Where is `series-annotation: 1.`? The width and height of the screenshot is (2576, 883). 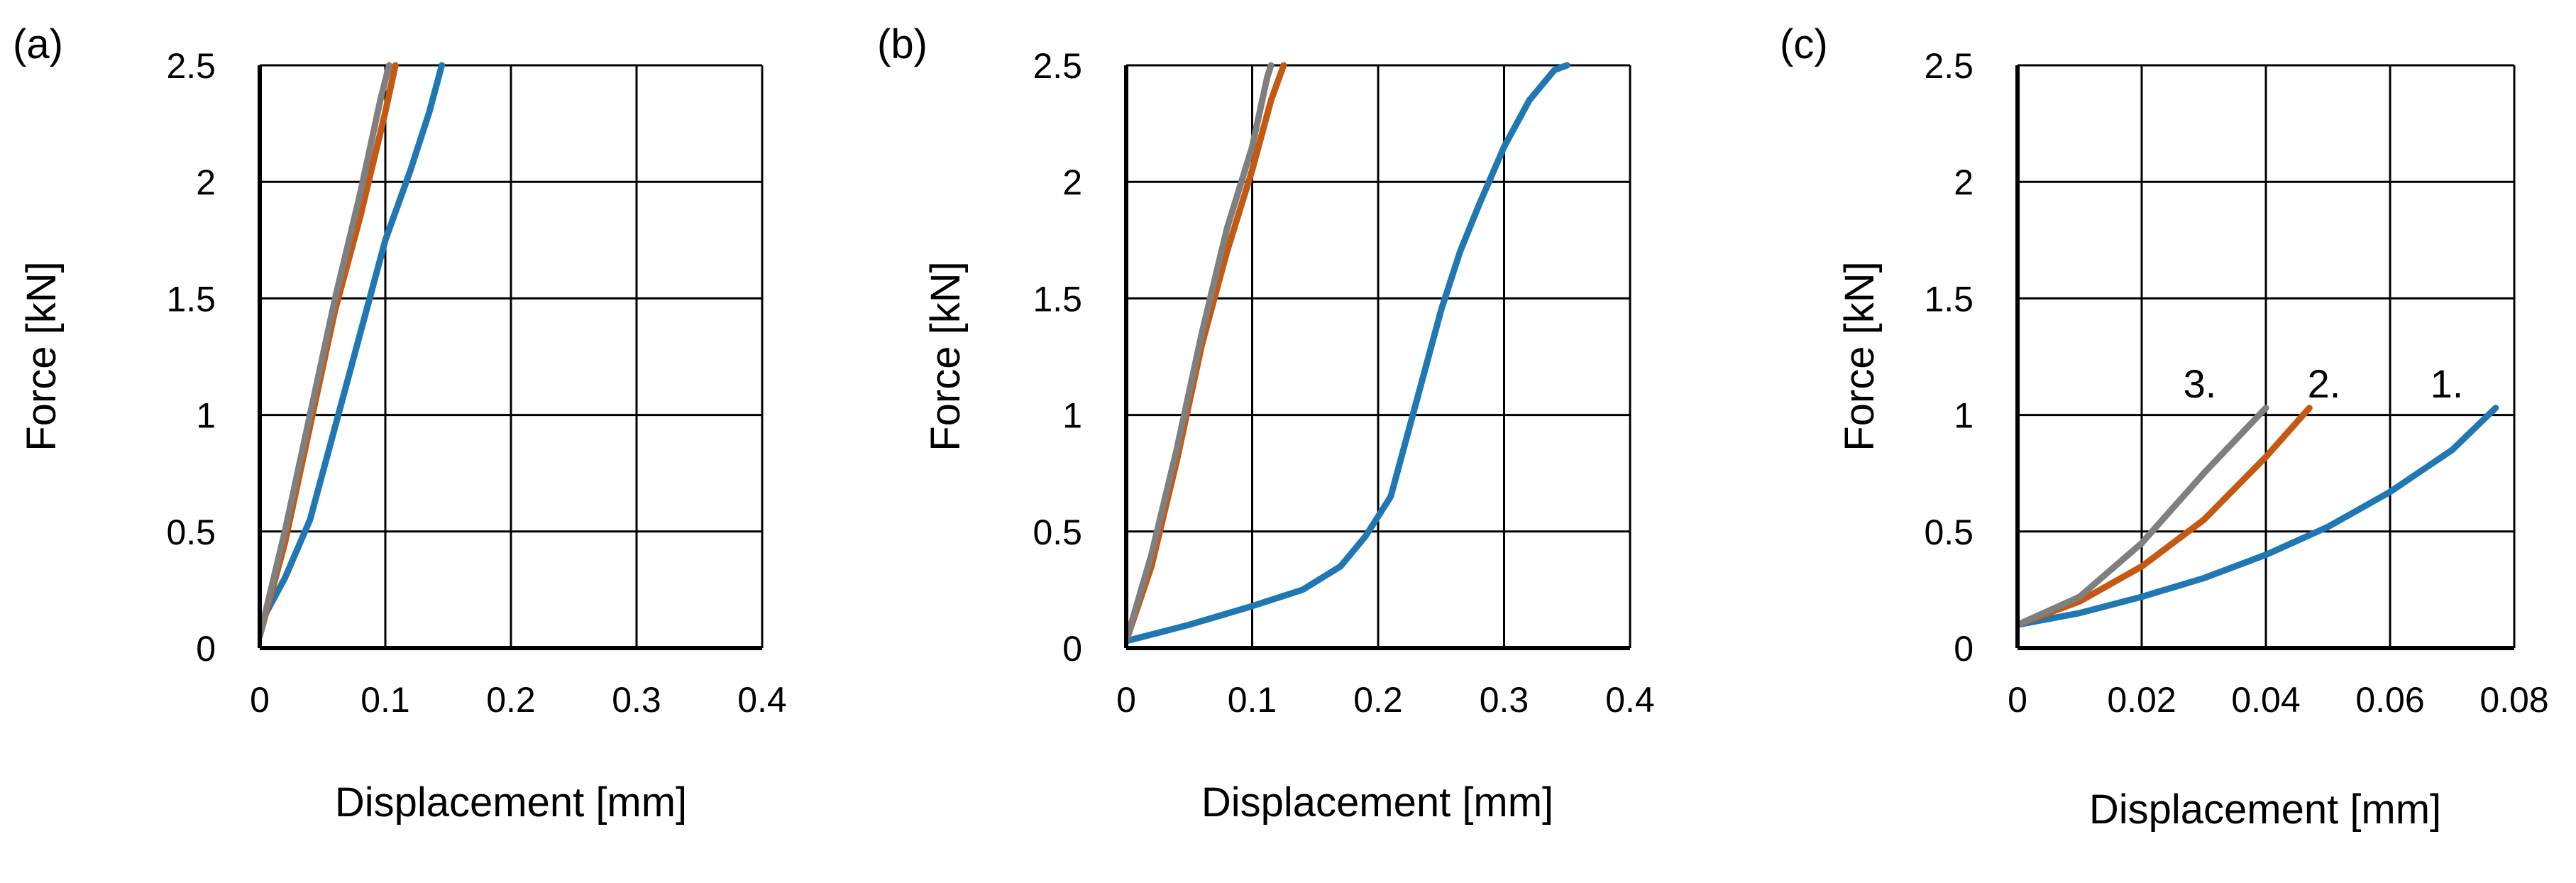 series-annotation: 1. is located at coordinates (2447, 383).